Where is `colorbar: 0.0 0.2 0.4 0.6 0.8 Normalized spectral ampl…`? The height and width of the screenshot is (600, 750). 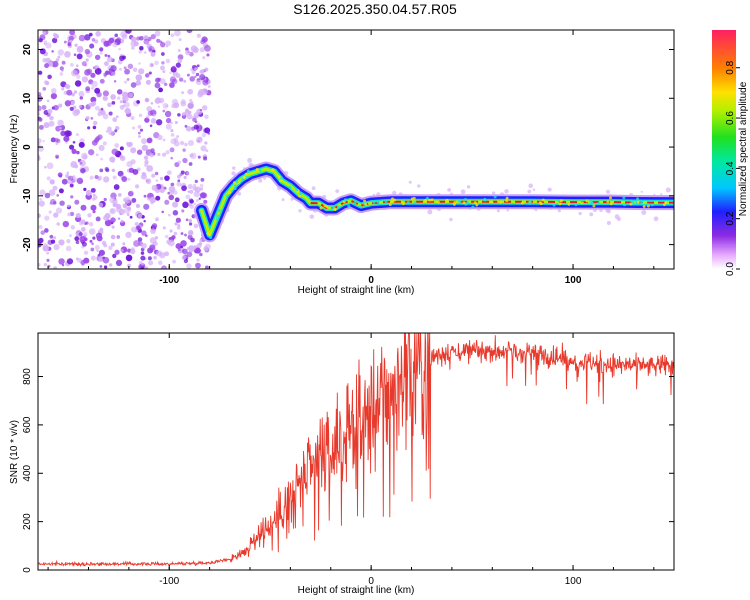 colorbar: 0.0 0.2 0.4 0.6 0.8 Normalized spectral ampl… is located at coordinates (730, 153).